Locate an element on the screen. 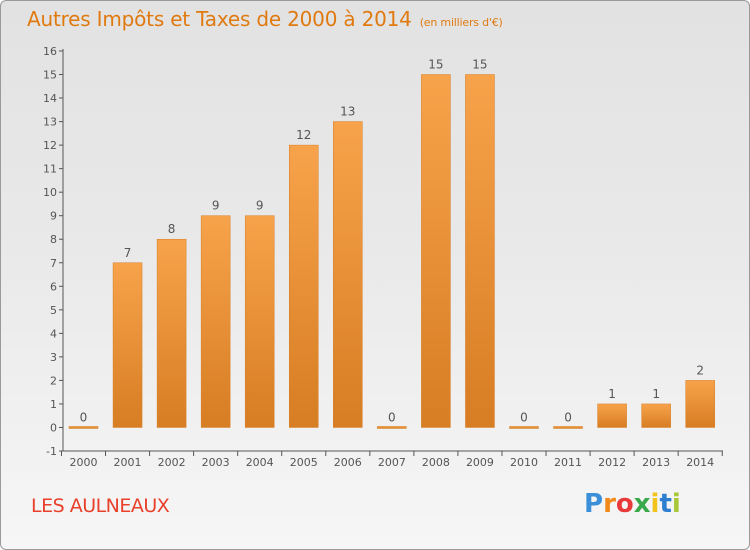 Image resolution: width=750 pixels, height=550 pixels. chart-title-unit: (en milliers d'€) is located at coordinates (461, 22).